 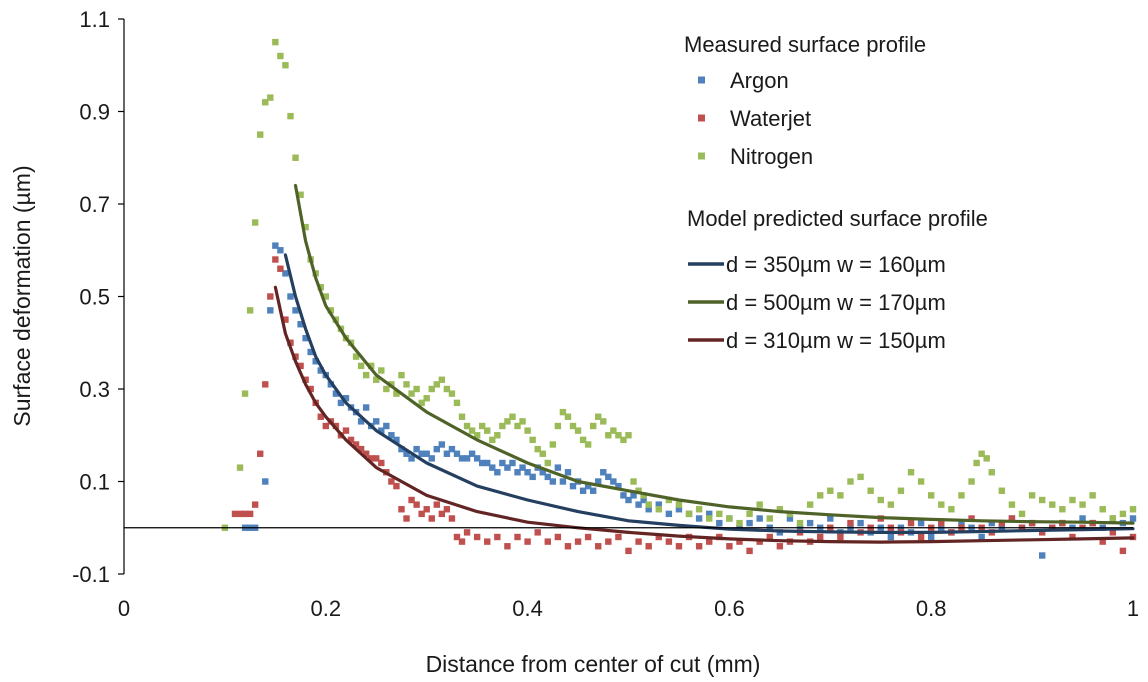 I want to click on legend-line-label-2: d = 500µm w = 170µm, so click(x=836, y=302).